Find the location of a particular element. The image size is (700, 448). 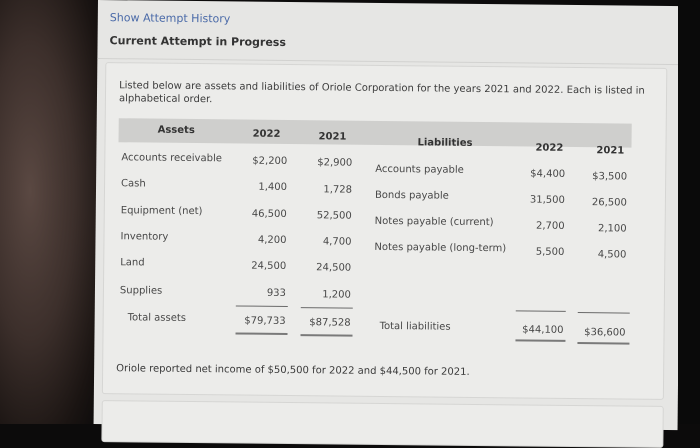

total-assets-2022: $79,733 is located at coordinates (265, 321).